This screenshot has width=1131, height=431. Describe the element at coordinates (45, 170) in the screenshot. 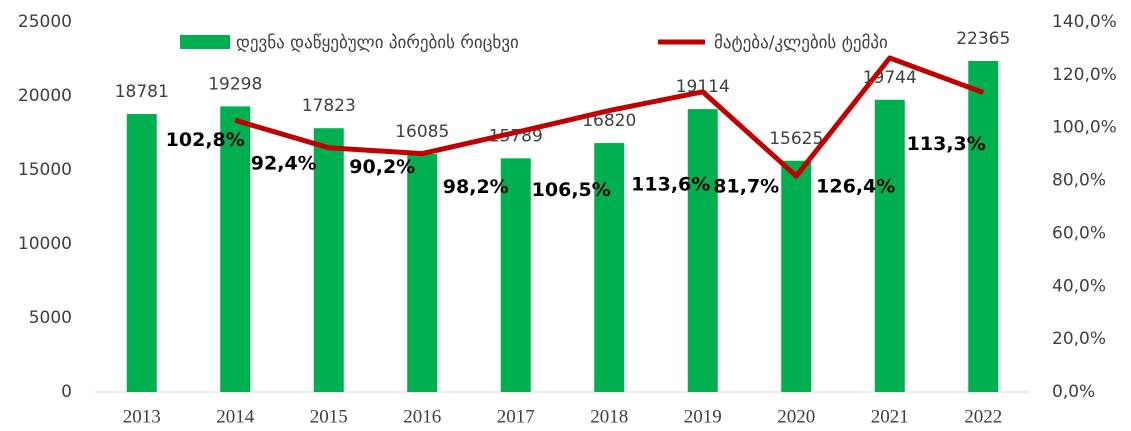

I see `y-tick-label: 15000` at that location.